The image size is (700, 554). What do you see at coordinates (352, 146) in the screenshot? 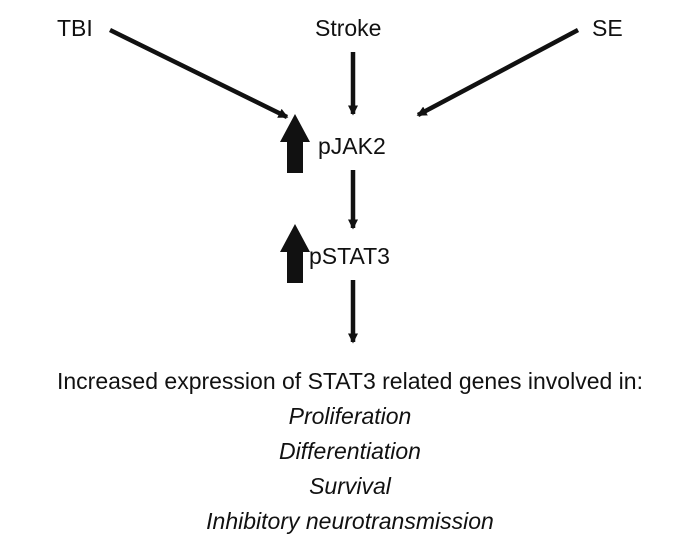
I see `node-label-pjak2: pJAK2` at bounding box center [352, 146].